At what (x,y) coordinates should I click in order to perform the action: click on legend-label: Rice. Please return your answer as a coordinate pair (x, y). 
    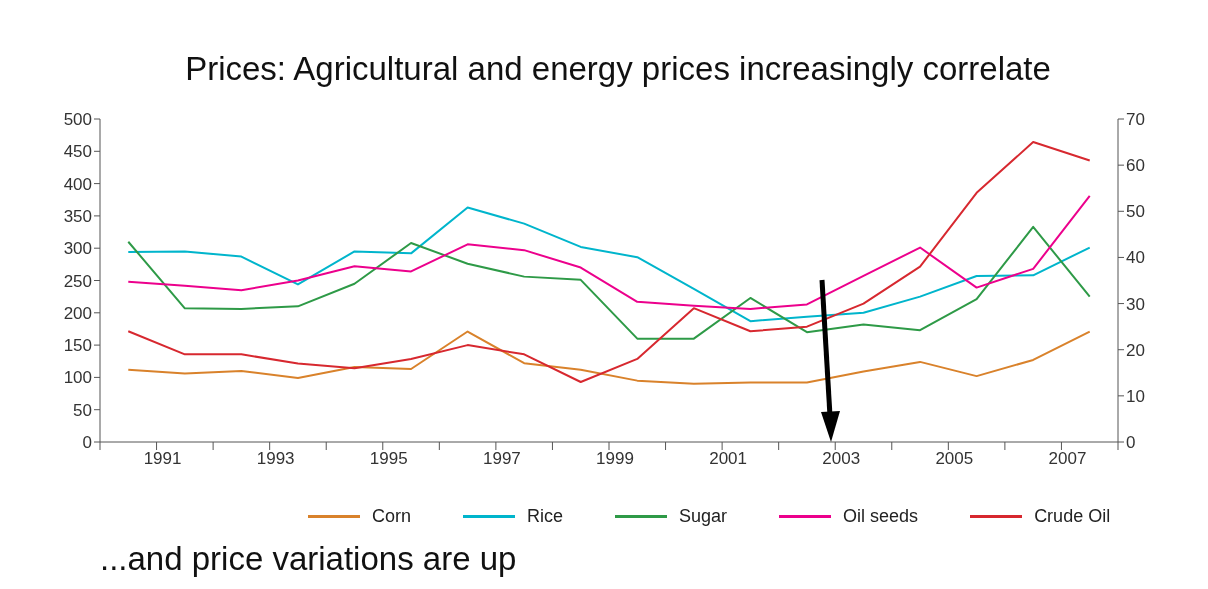
    Looking at the image, I should click on (545, 516).